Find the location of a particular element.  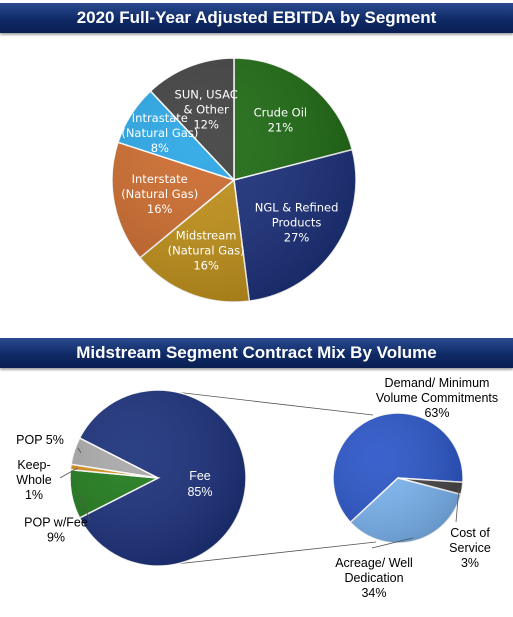

fee-breakdown-slice-acreage-well-dedication-label: Dedication is located at coordinates (373, 578).